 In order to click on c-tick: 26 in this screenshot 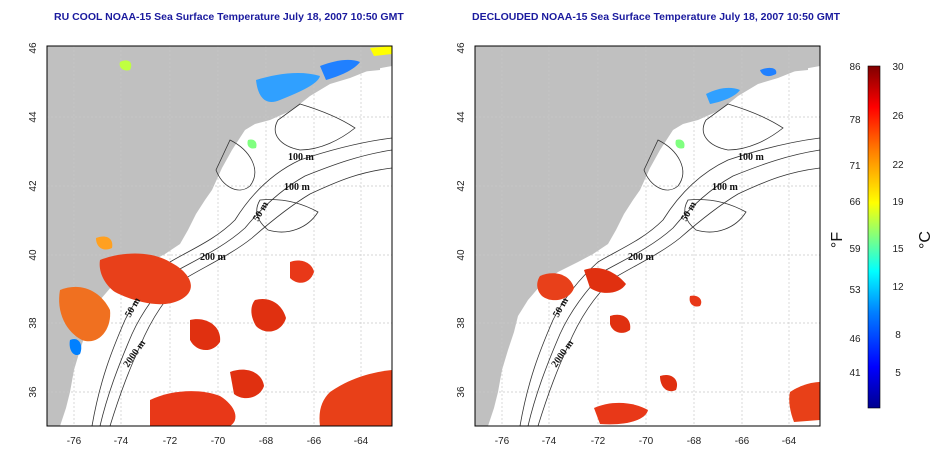, I will do `click(898, 116)`.